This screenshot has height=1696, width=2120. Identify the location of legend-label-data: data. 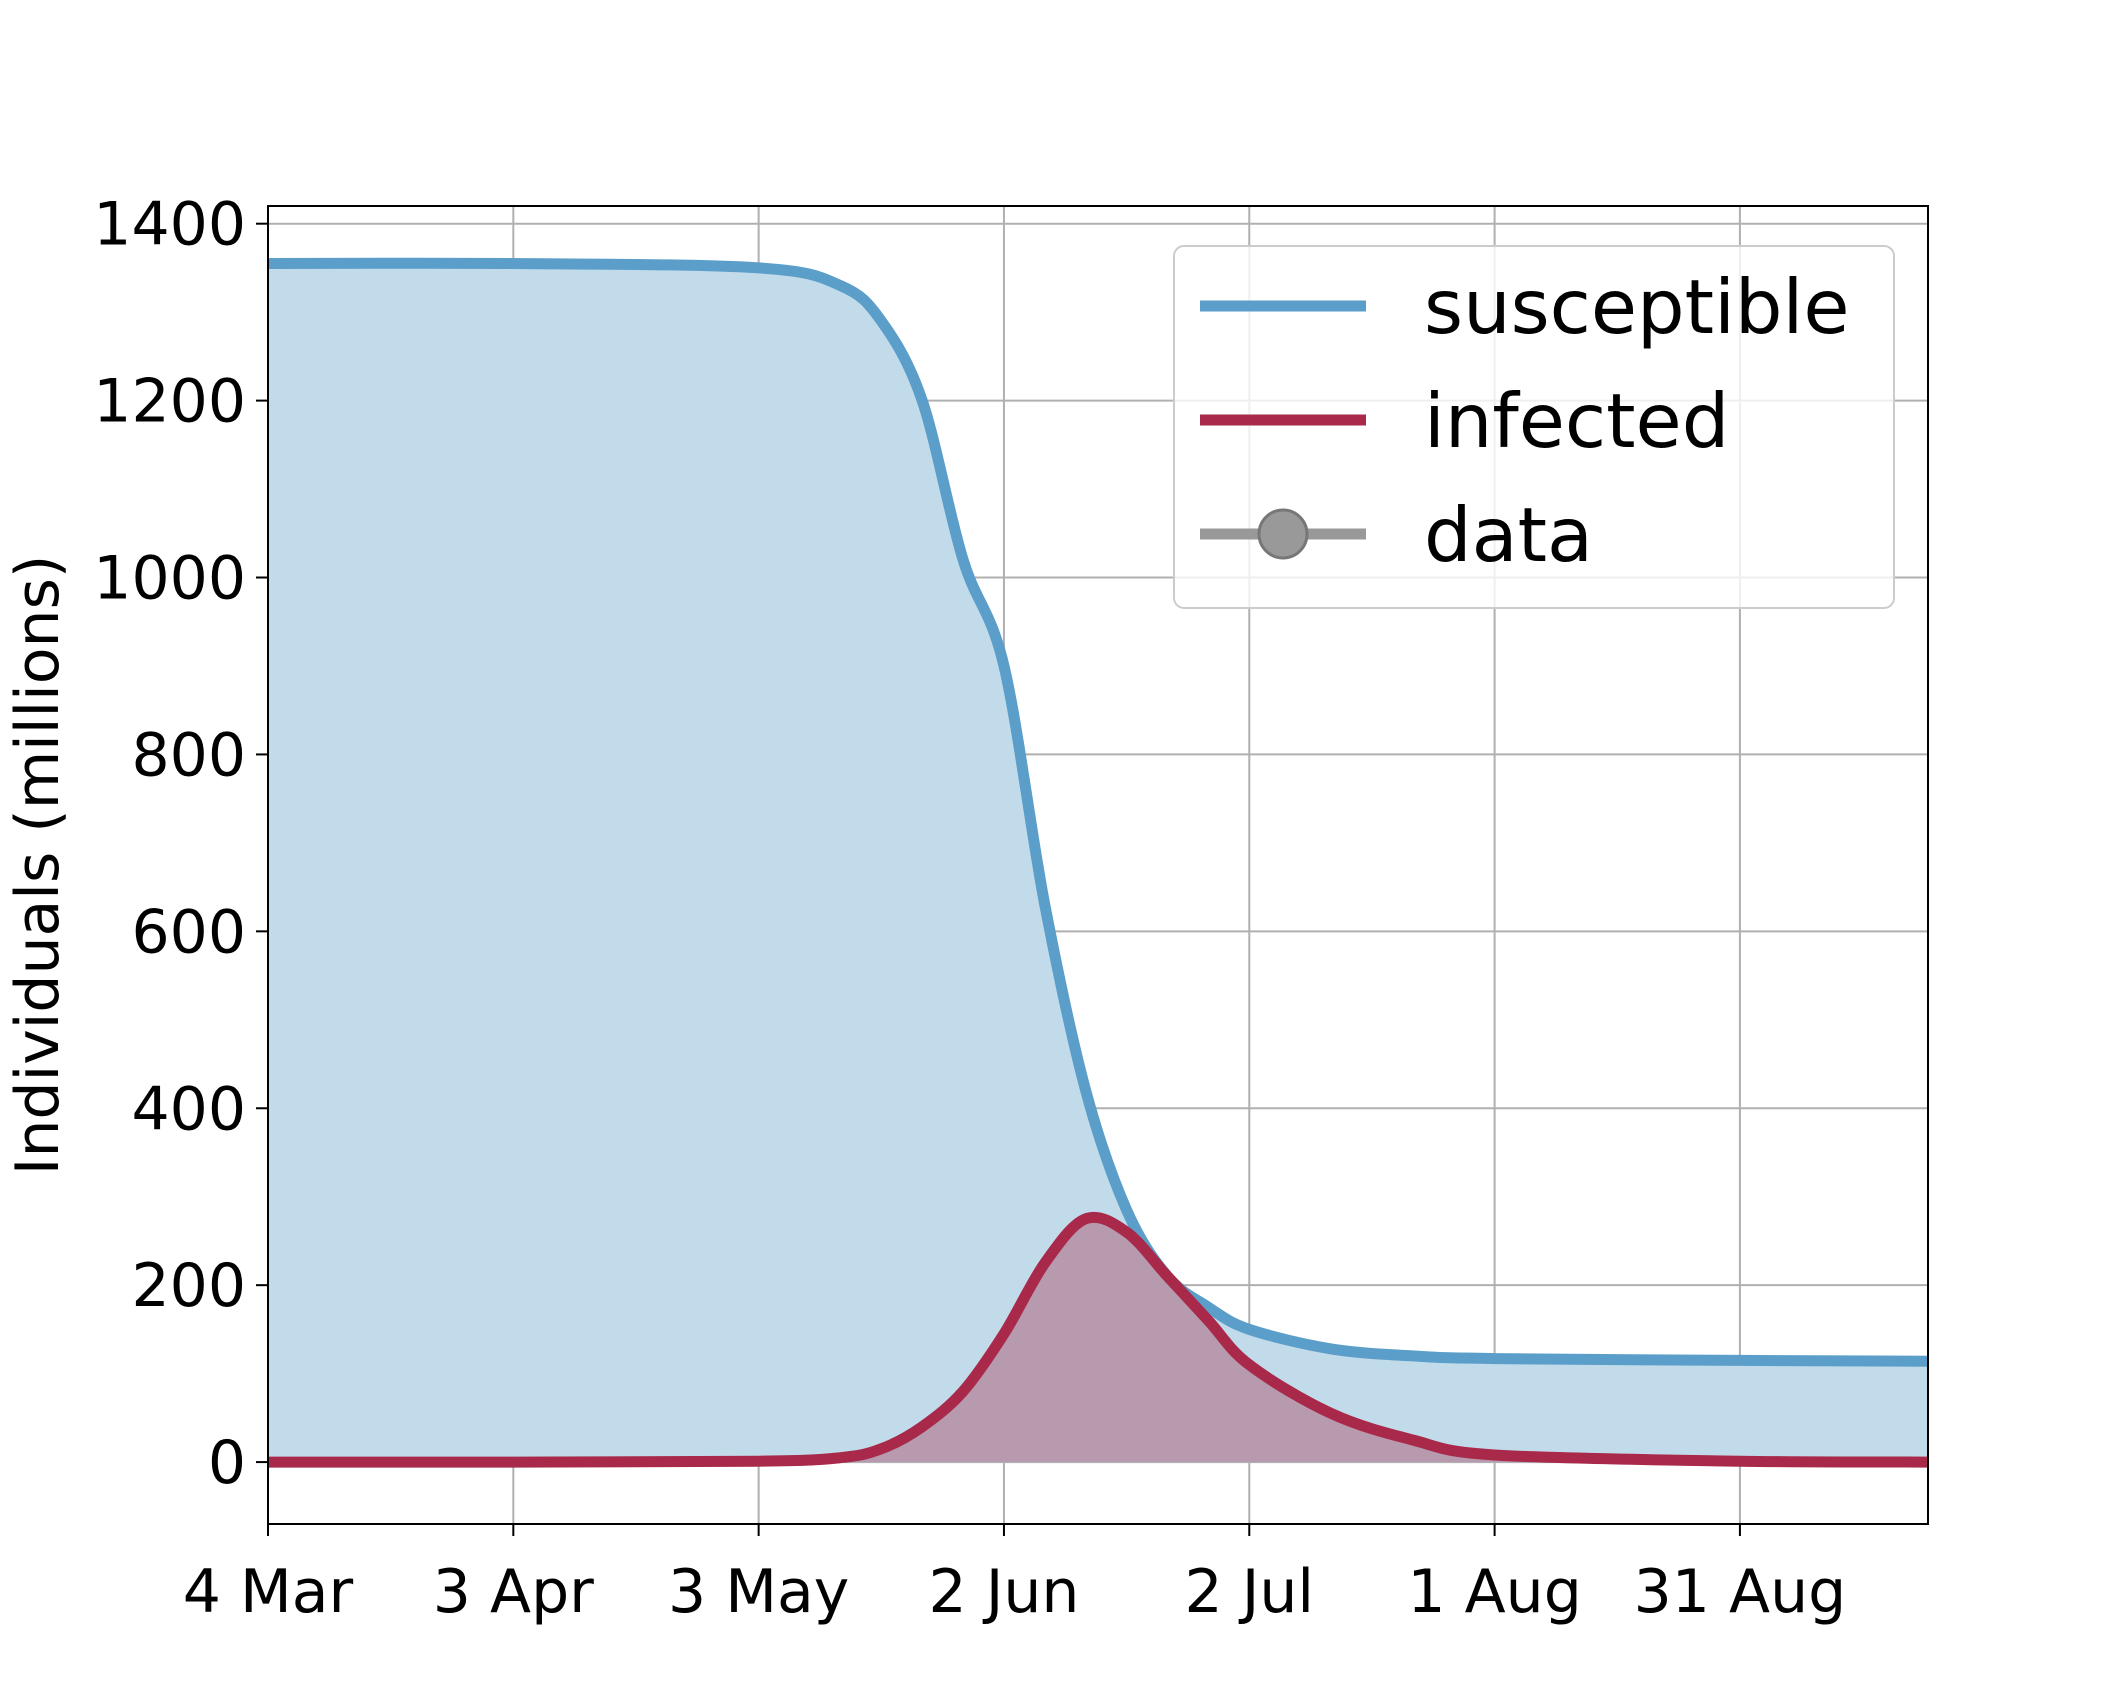
(1508, 535).